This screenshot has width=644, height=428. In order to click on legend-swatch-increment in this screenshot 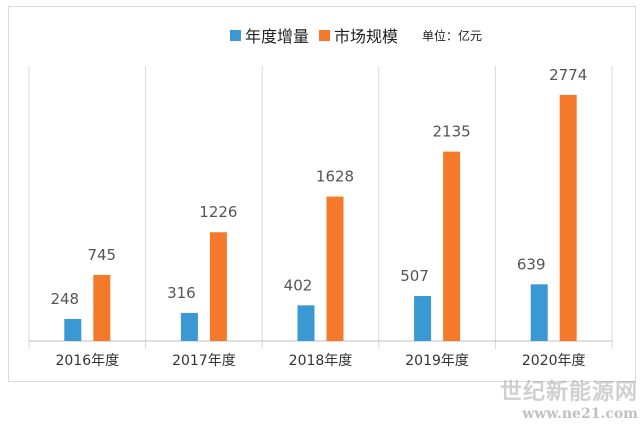, I will do `click(235, 35)`.